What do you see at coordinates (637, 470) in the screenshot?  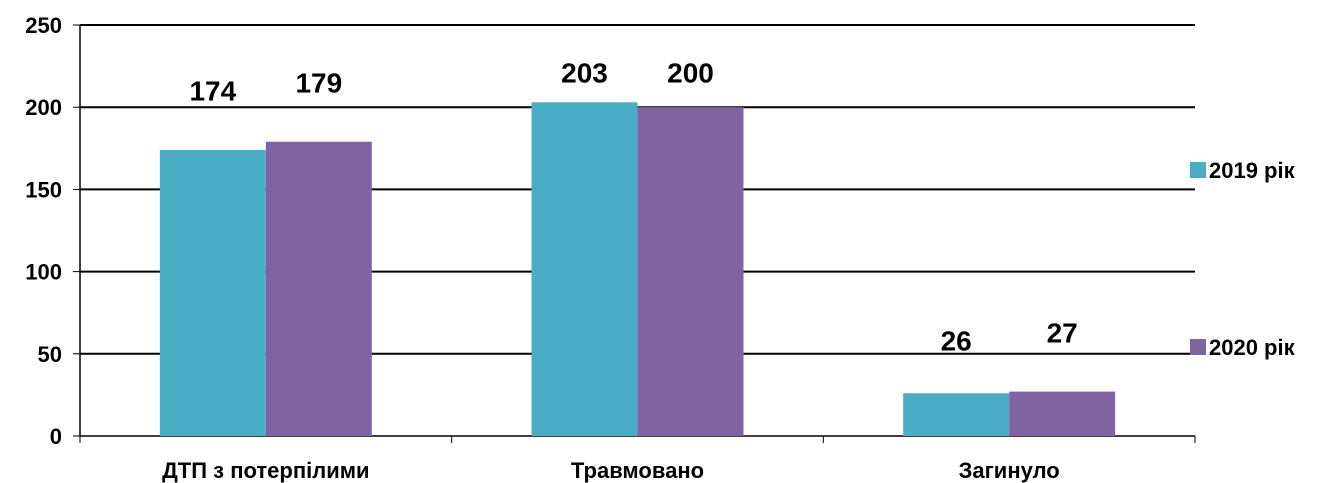 I see `x-category-label: Травмовано` at bounding box center [637, 470].